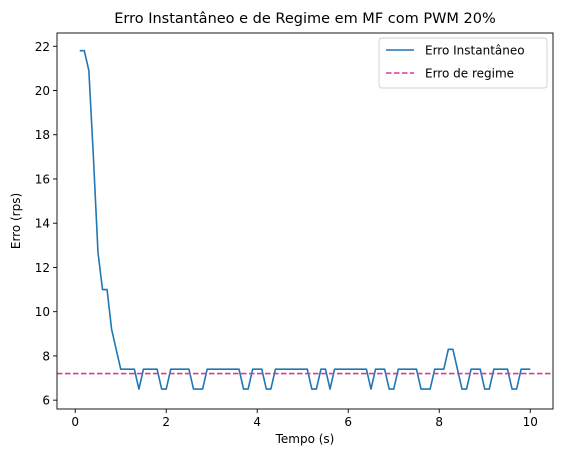 Image resolution: width=563 pixels, height=455 pixels. I want to click on y-tick-label: 16, so click(42, 179).